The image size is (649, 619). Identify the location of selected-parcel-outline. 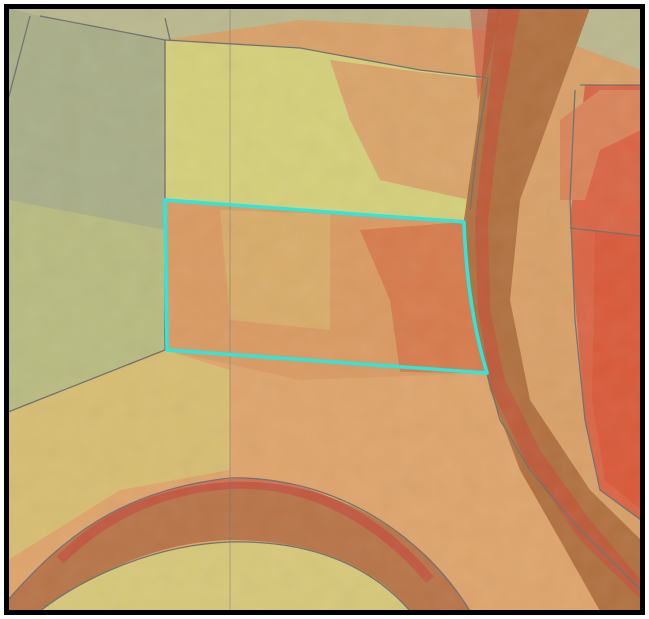
(326, 286).